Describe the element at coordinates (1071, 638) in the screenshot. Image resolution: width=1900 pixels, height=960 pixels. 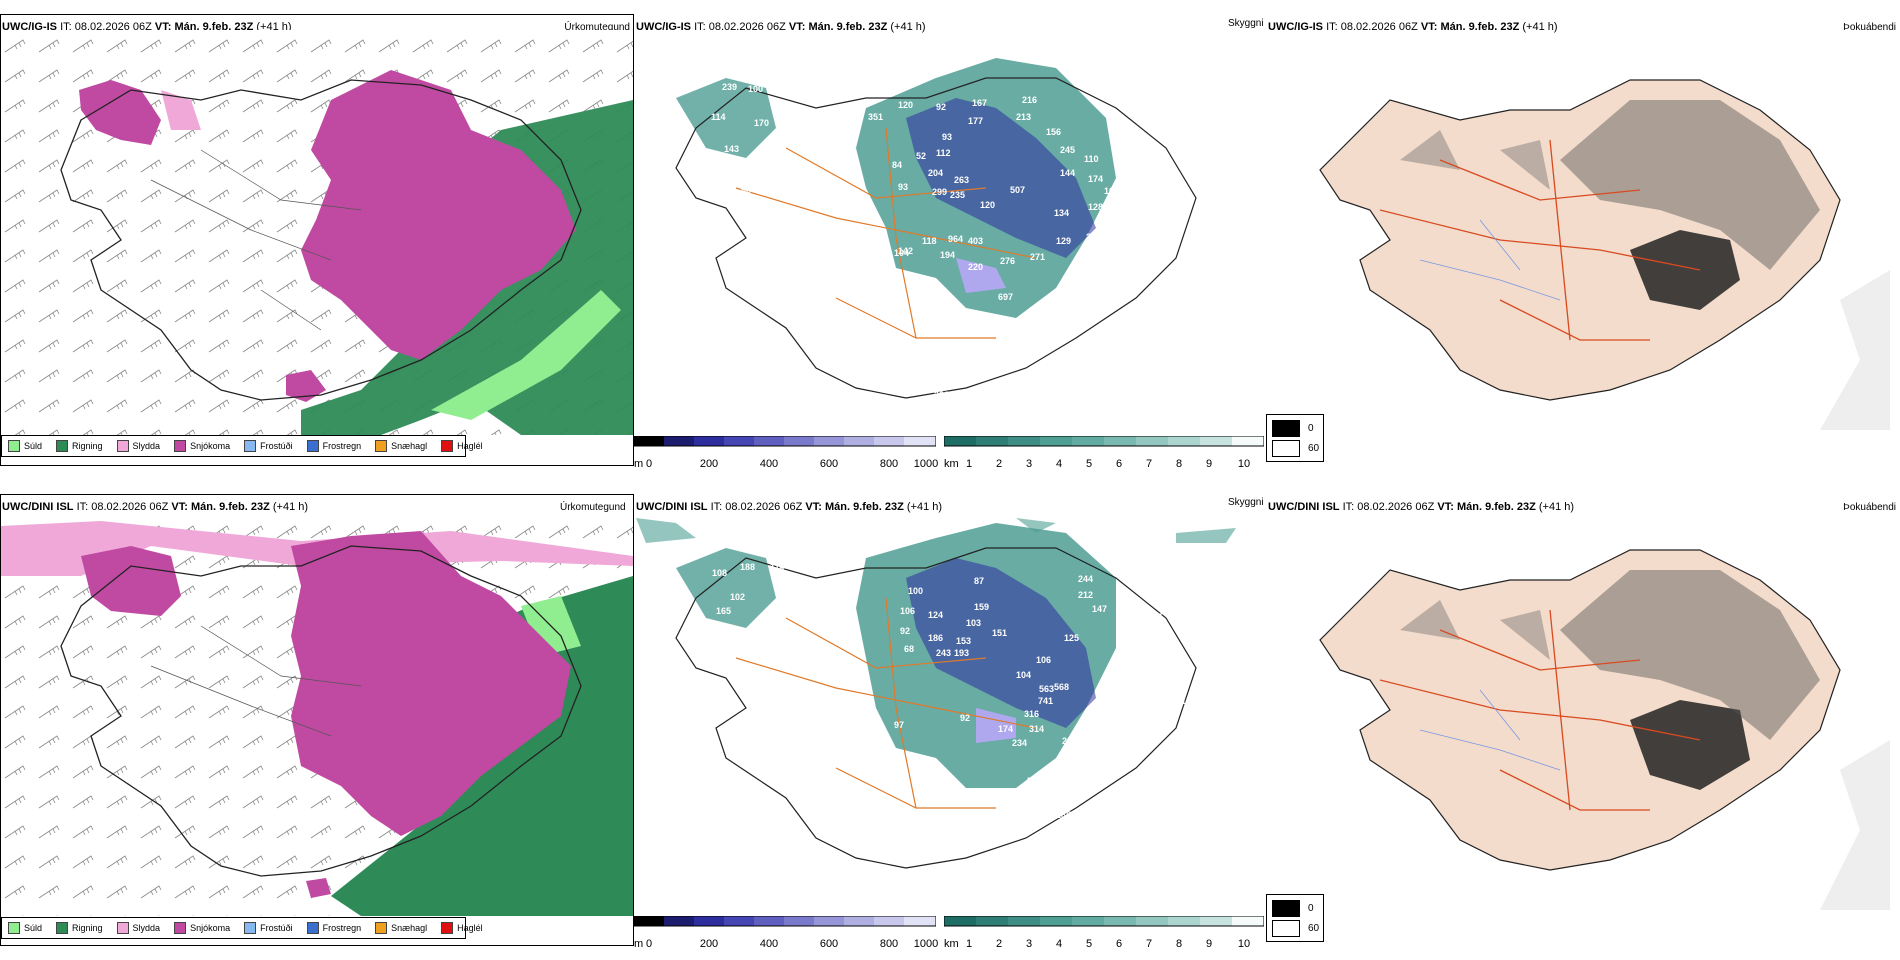
I see `cloud-label: 125` at that location.